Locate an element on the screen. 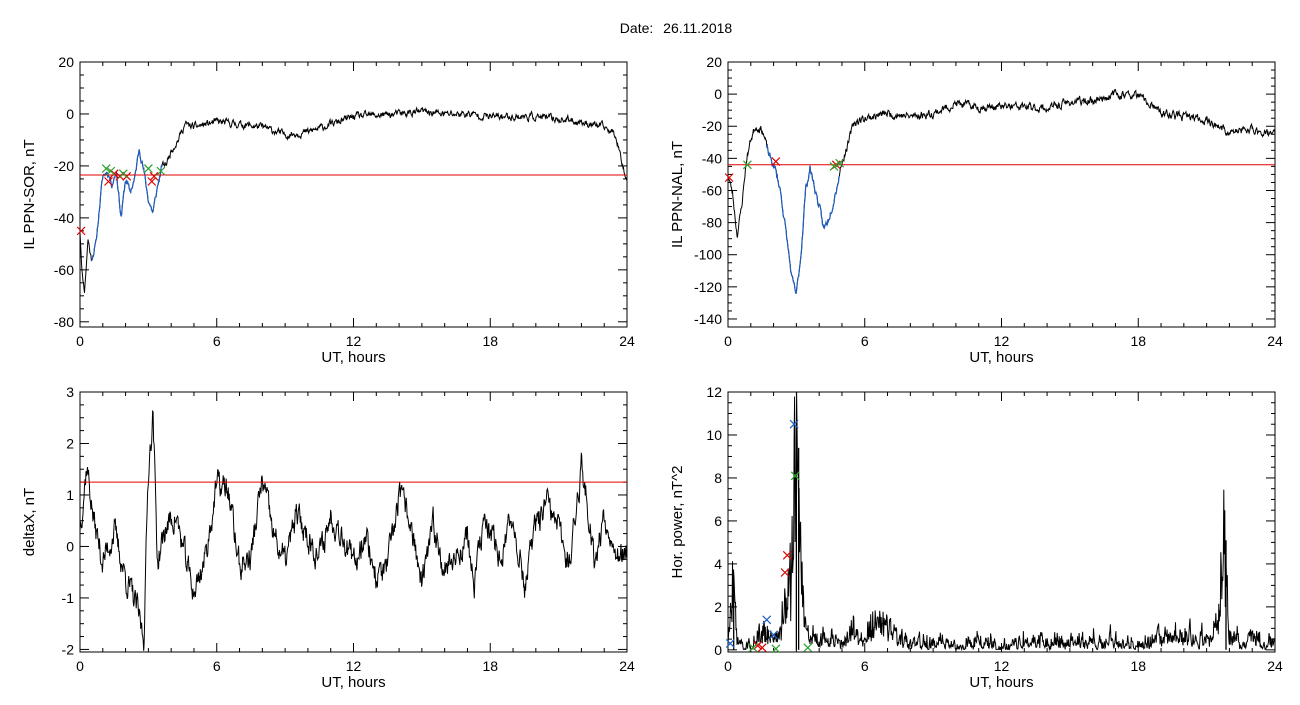 This screenshot has height=705, width=1300. y-tick-label: 1 is located at coordinates (70, 495).